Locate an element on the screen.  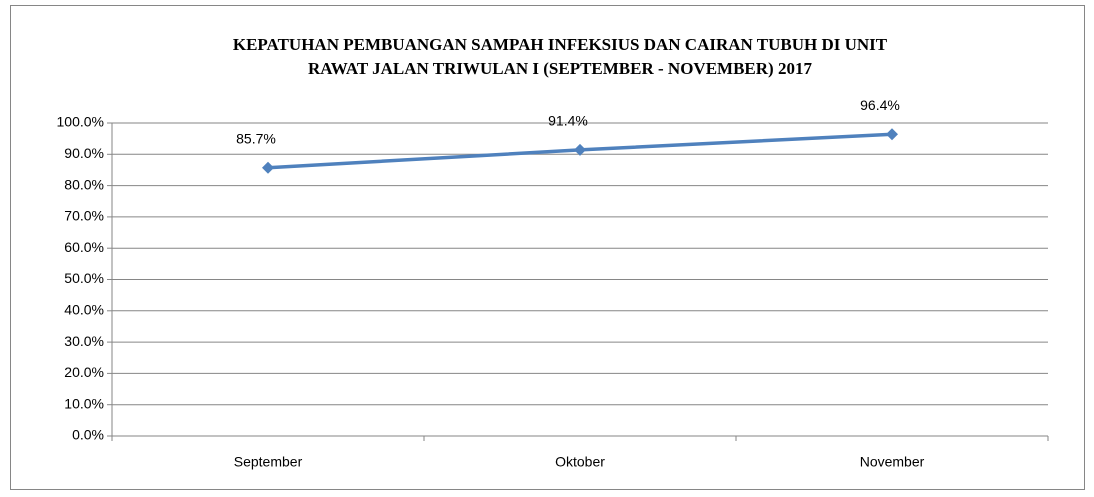
y-tick-label: 30.0% is located at coordinates (84, 341).